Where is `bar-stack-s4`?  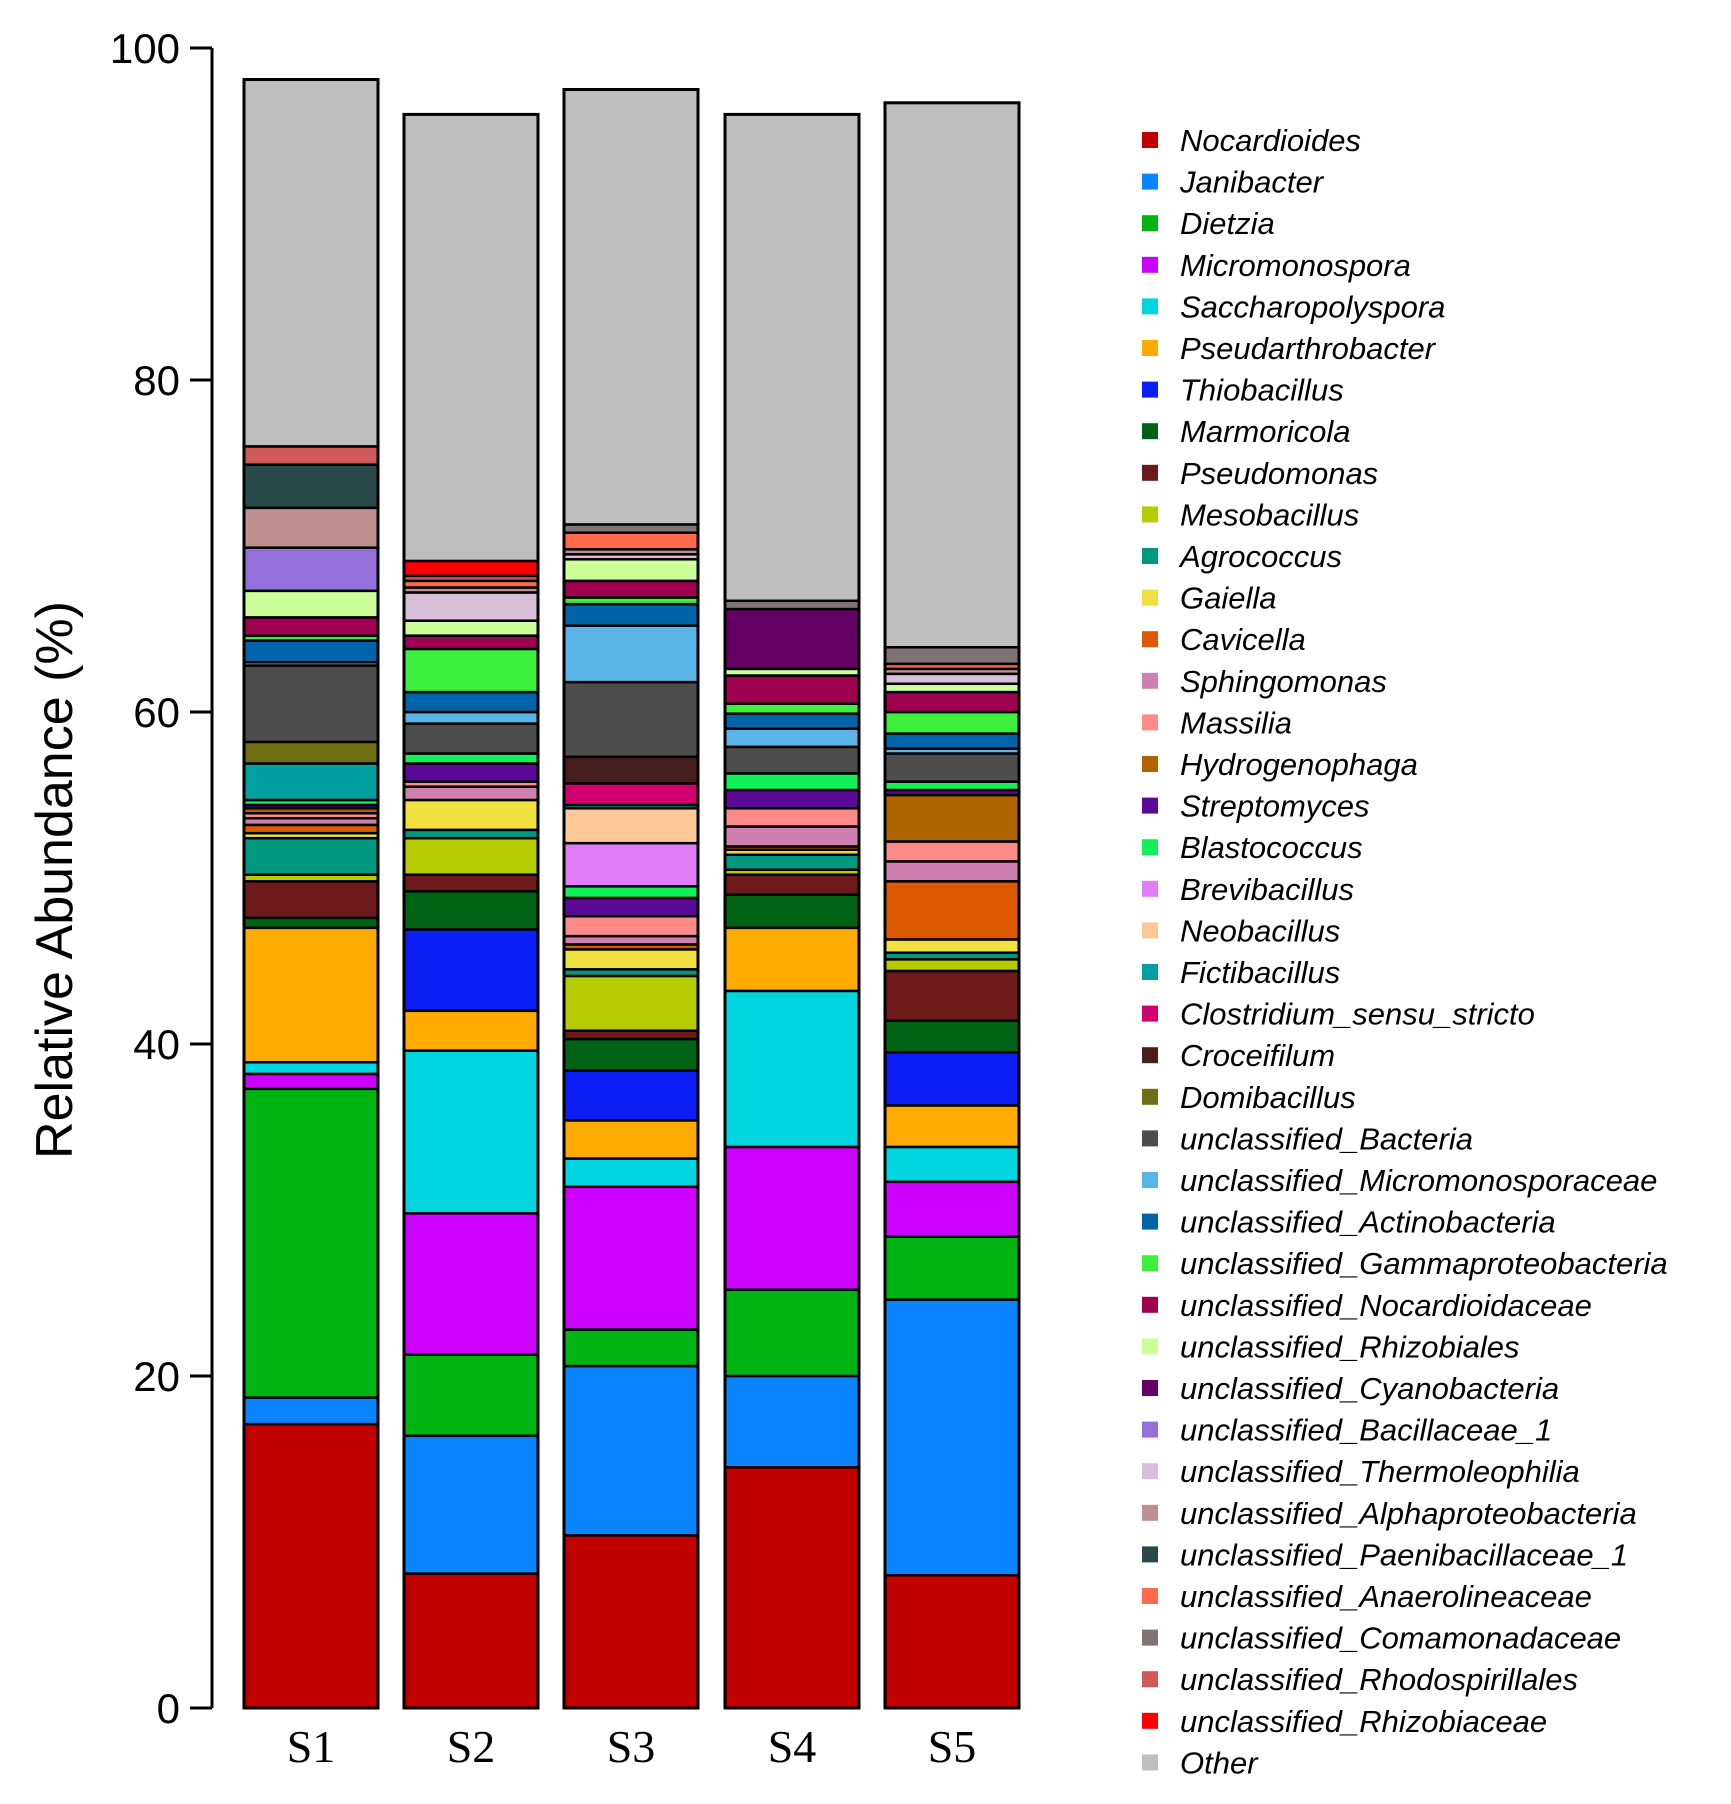 bar-stack-s4 is located at coordinates (792, 911).